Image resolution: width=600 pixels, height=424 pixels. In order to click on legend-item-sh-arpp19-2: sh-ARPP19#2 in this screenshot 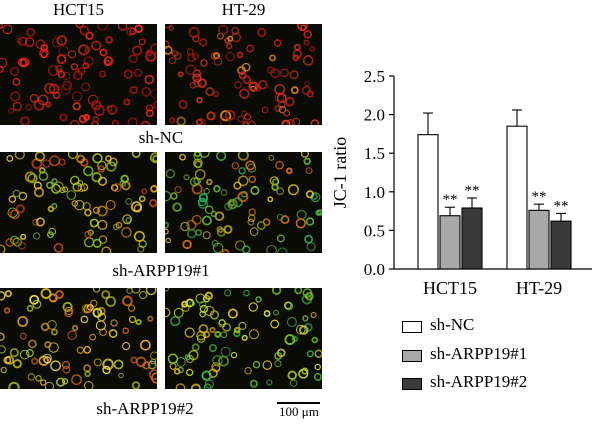, I will do `click(464, 382)`.